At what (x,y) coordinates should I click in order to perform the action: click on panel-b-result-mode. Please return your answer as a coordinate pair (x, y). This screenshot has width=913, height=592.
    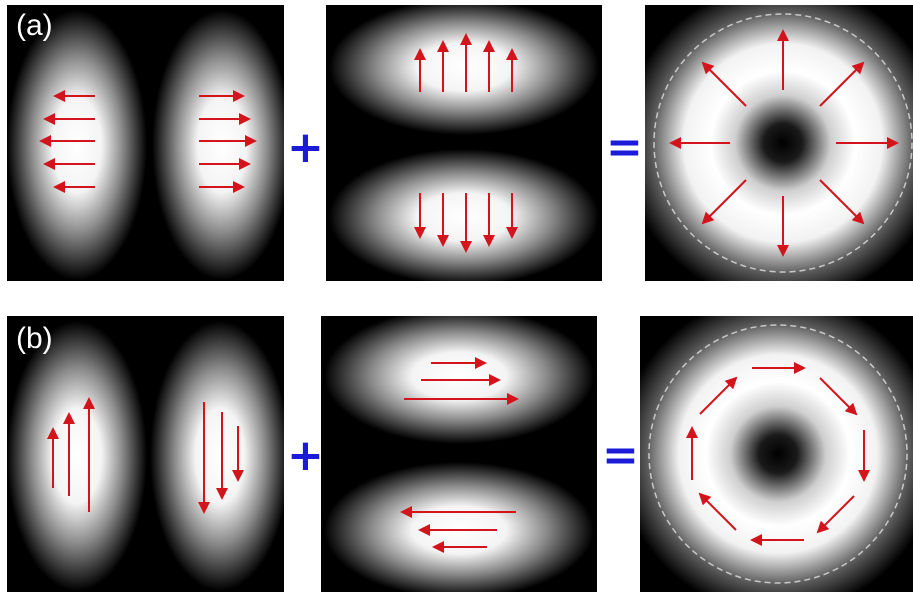
    Looking at the image, I should click on (776, 454).